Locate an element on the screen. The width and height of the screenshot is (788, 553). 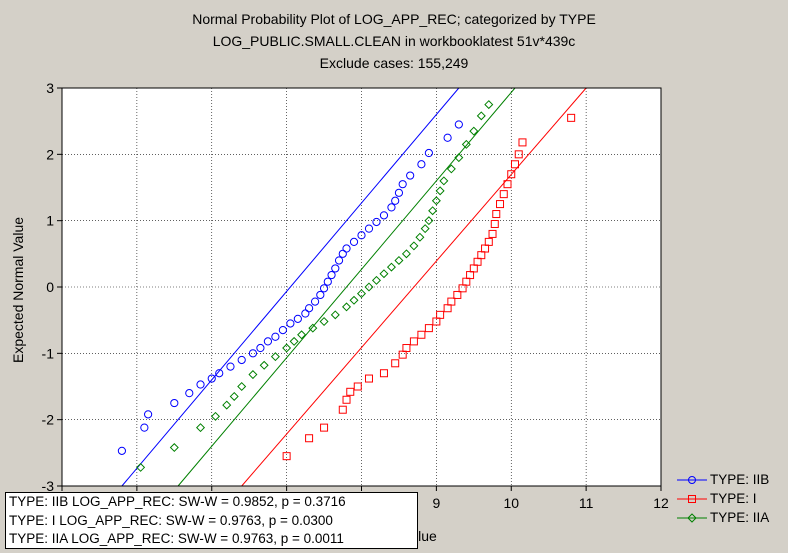
y-tick-labels: 3 2 1 0 -1 -2 -3 is located at coordinates (48, 287).